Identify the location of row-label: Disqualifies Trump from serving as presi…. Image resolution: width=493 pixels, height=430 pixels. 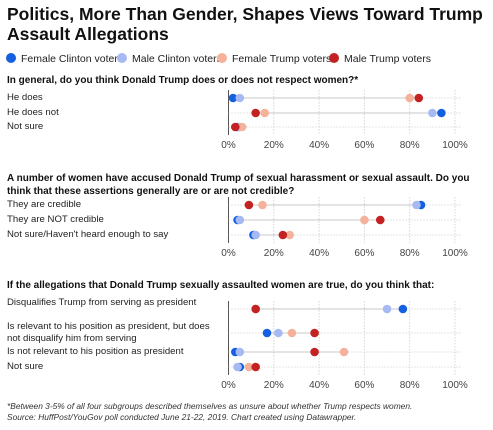
(102, 302).